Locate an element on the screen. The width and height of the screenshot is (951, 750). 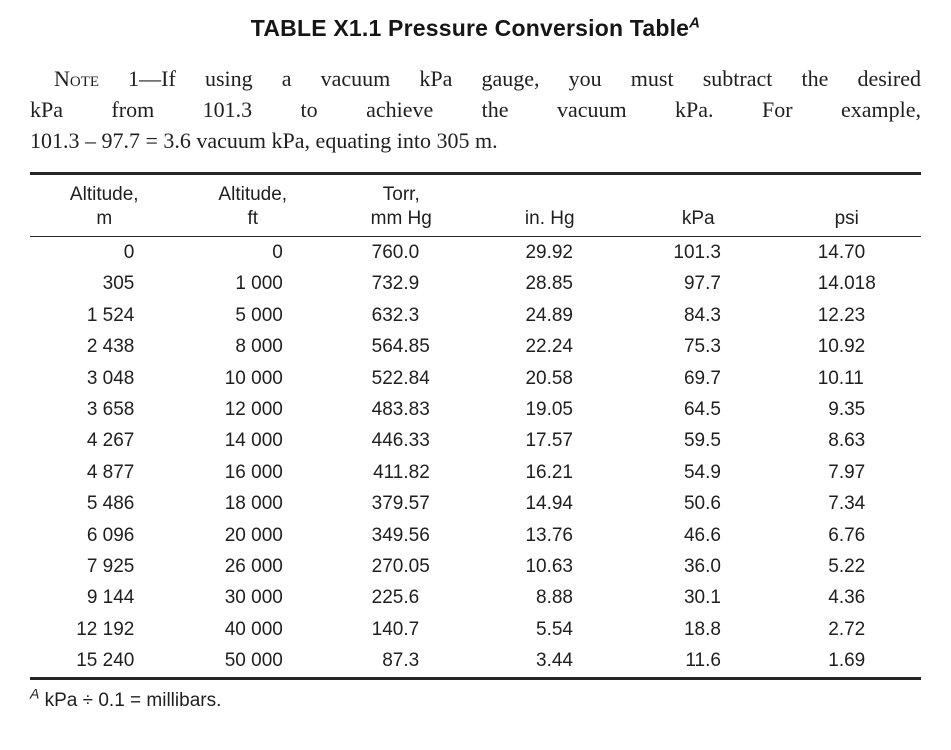
table-row: 0 0 760.0 29.92 101.3 14.70 is located at coordinates (475, 253).